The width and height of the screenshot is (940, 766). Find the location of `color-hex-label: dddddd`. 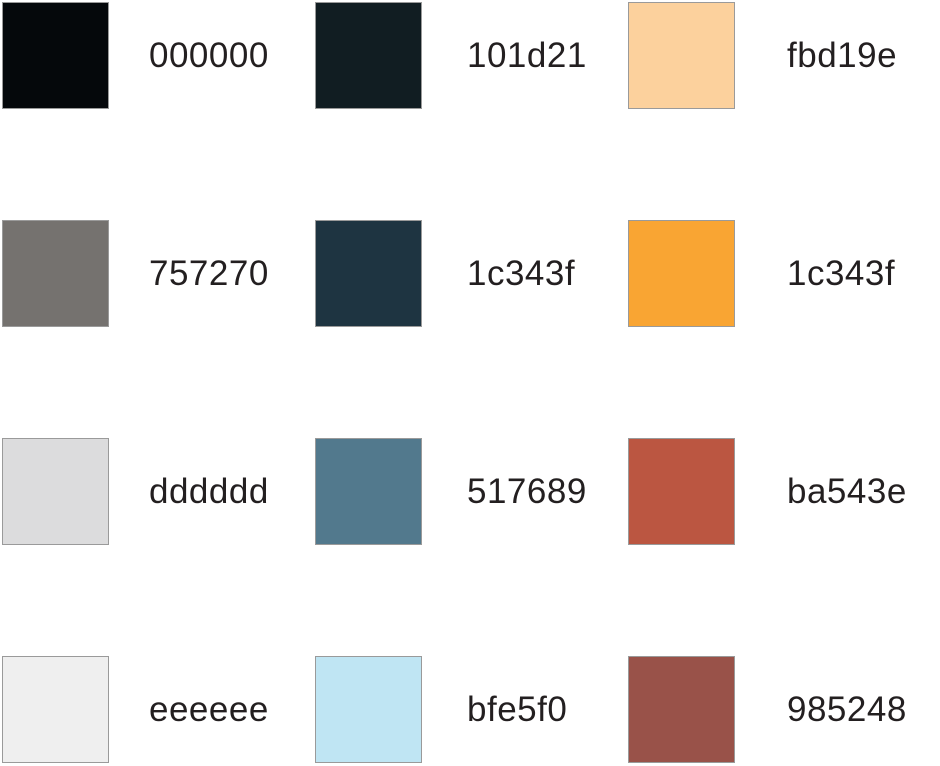

color-hex-label: dddddd is located at coordinates (209, 491).